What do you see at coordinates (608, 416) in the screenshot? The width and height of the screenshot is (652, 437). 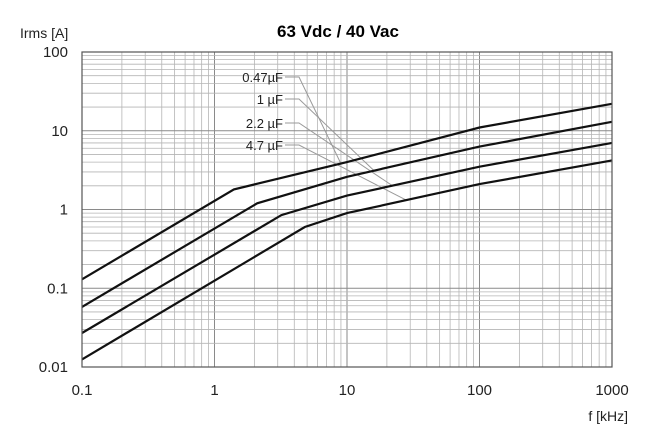 I see `x-axis-label: f [kHz]` at bounding box center [608, 416].